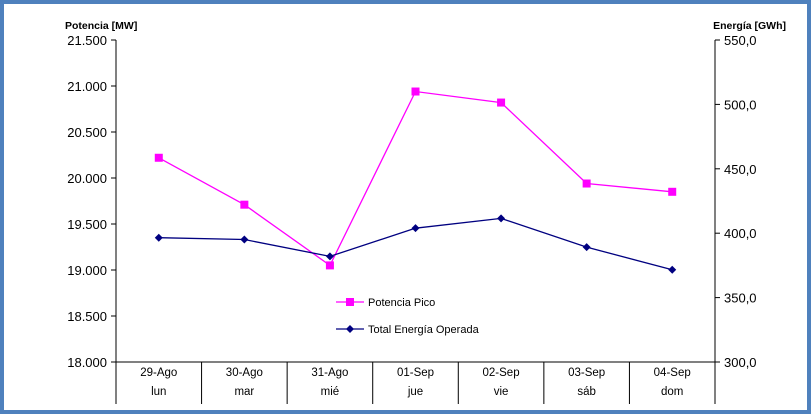  What do you see at coordinates (740, 40) in the screenshot?
I see `right-tick-label: 550,0` at bounding box center [740, 40].